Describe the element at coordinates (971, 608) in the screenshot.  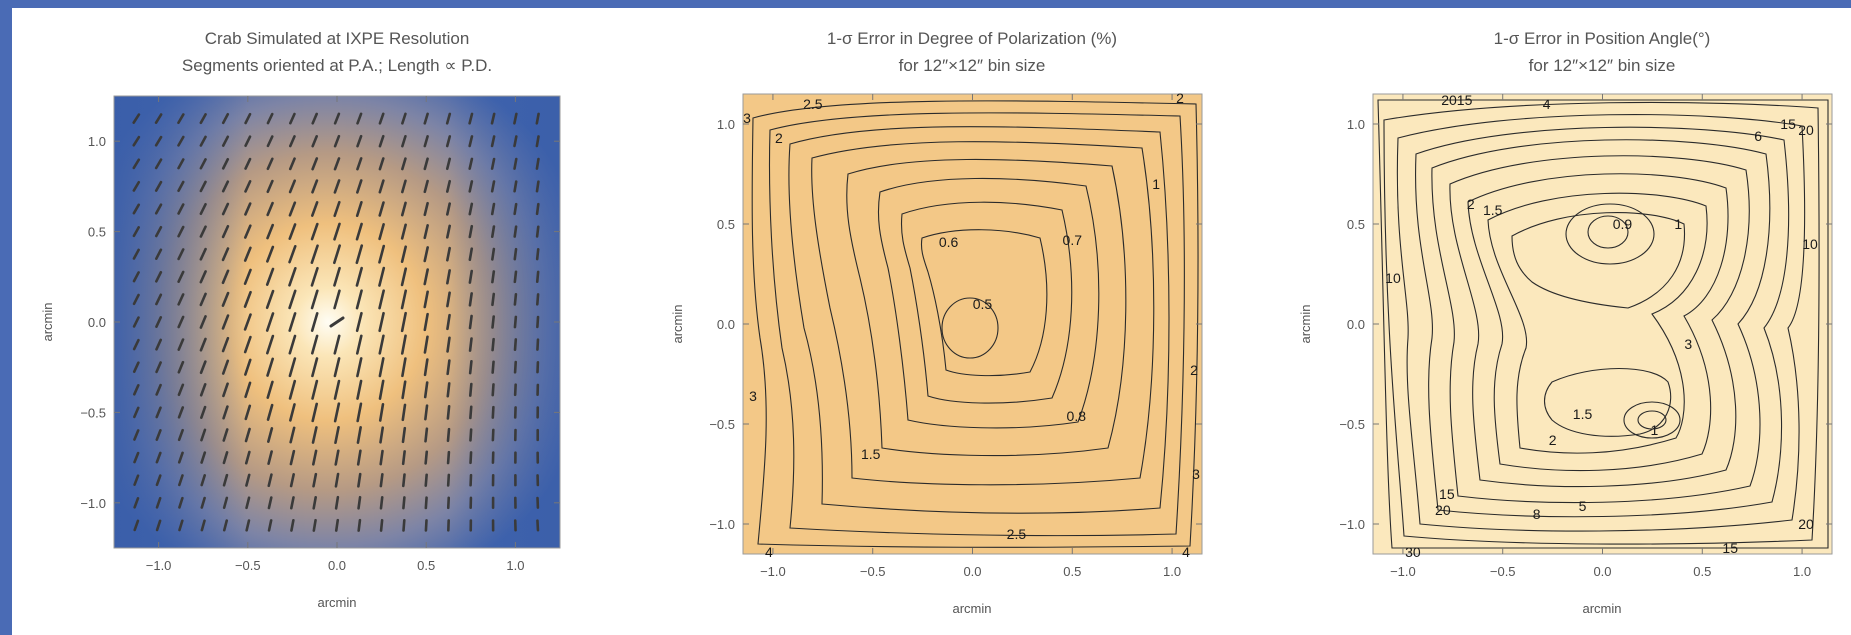
I see `chart2-xlabel: arcmin` at that location.